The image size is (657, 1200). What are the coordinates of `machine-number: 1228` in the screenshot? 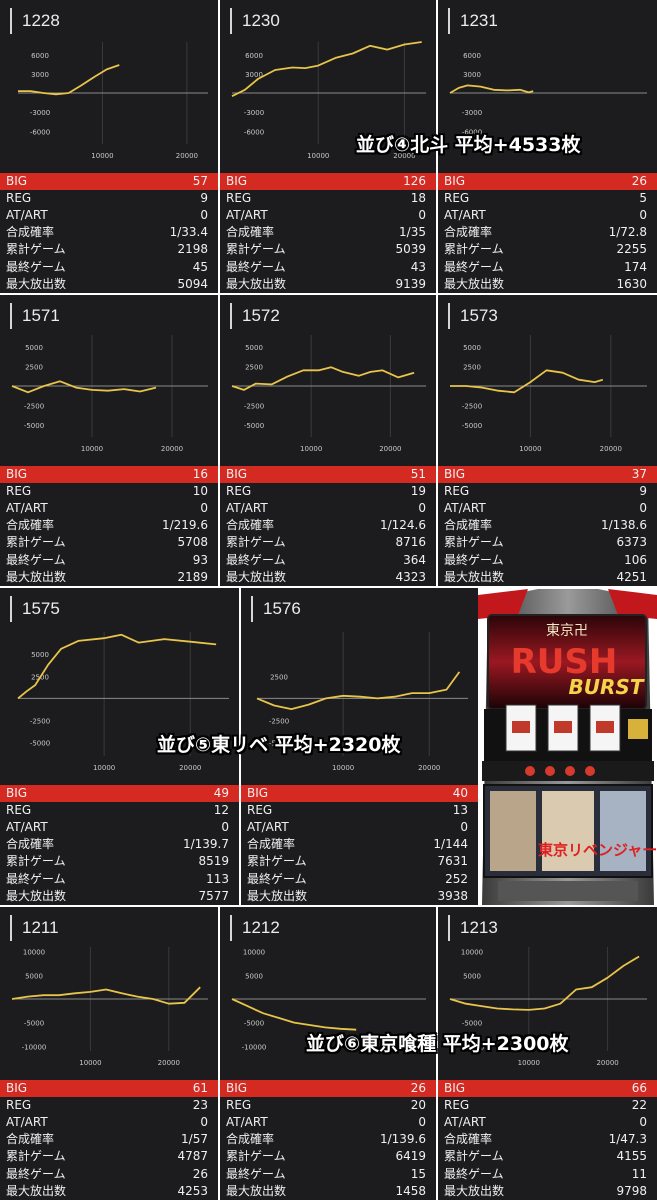 It's located at (35, 21).